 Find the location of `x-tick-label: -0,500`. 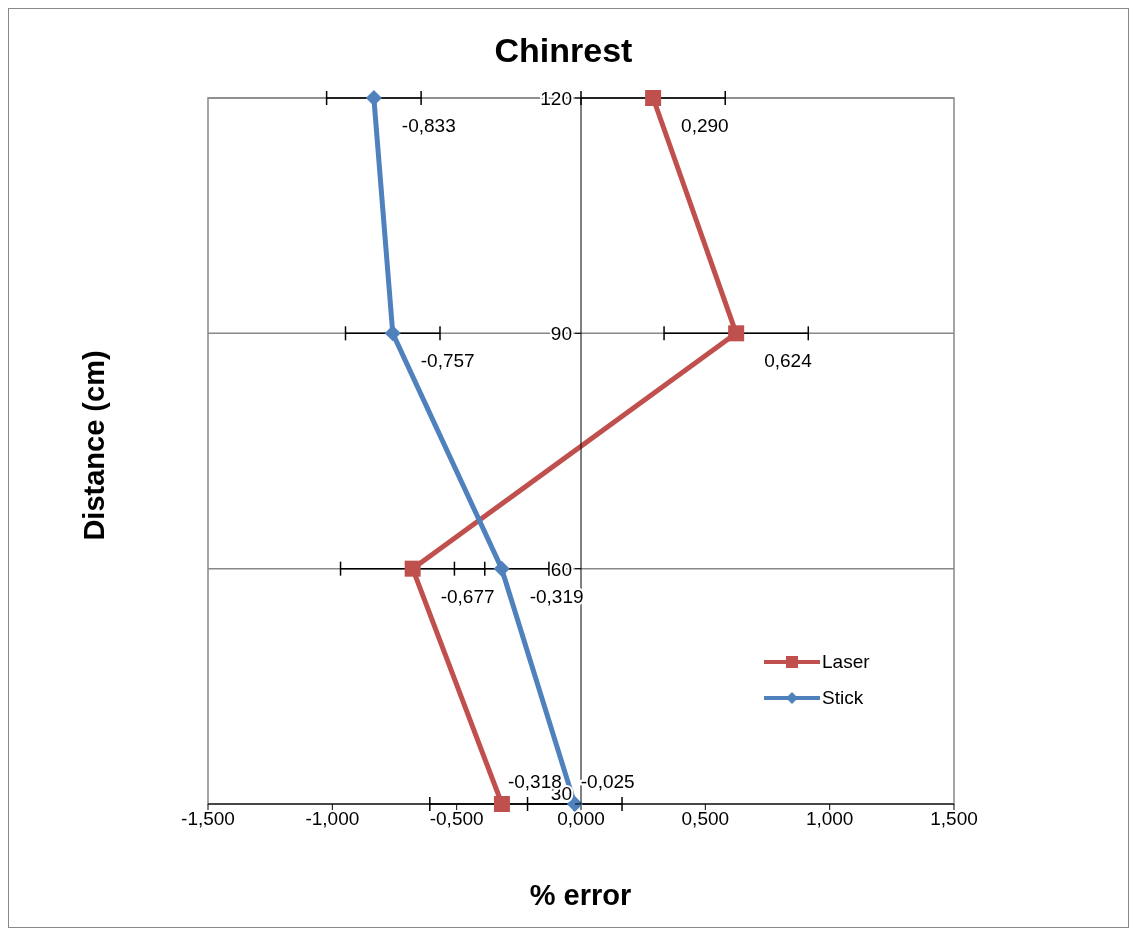

x-tick-label: -0,500 is located at coordinates (456, 819).